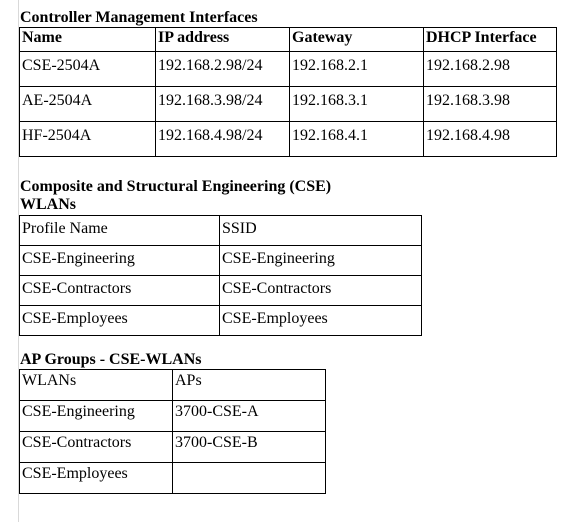 The height and width of the screenshot is (522, 571). Describe the element at coordinates (356, 104) in the screenshot. I see `table-cell: 192.168.3.1` at that location.